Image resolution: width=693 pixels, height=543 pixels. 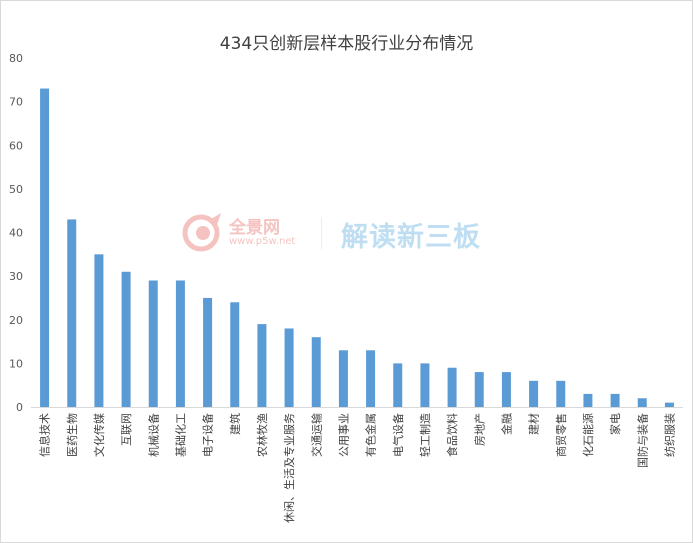 I want to click on x-tick-label: 家电, so click(x=615, y=424).